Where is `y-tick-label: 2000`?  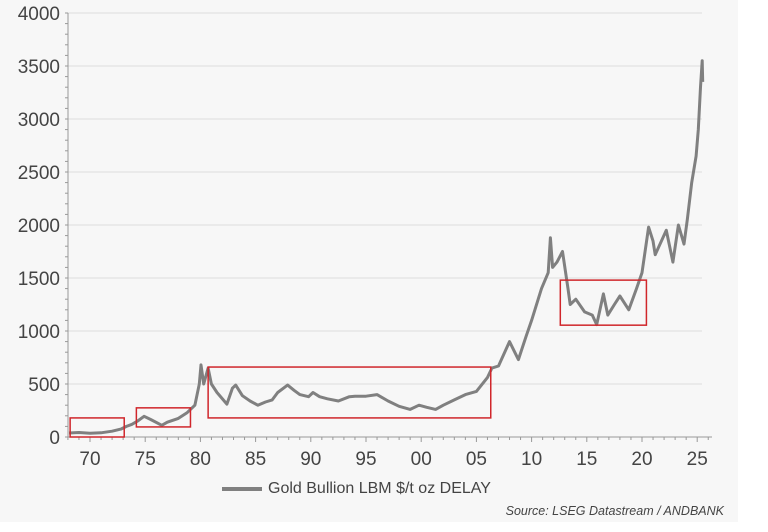
y-tick-label: 2000 is located at coordinates (39, 226).